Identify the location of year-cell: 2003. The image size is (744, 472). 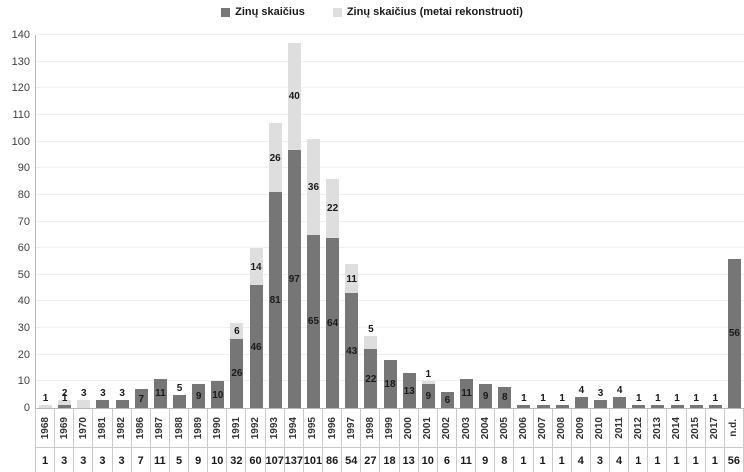
(467, 428).